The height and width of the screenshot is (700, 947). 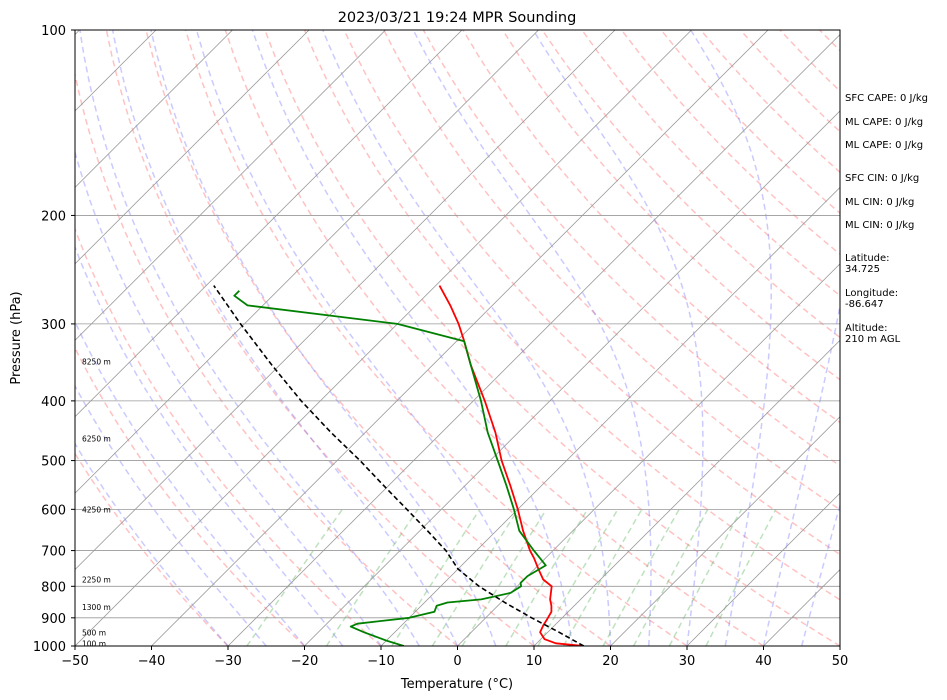 What do you see at coordinates (53, 325) in the screenshot?
I see `y-tick-label: 300` at bounding box center [53, 325].